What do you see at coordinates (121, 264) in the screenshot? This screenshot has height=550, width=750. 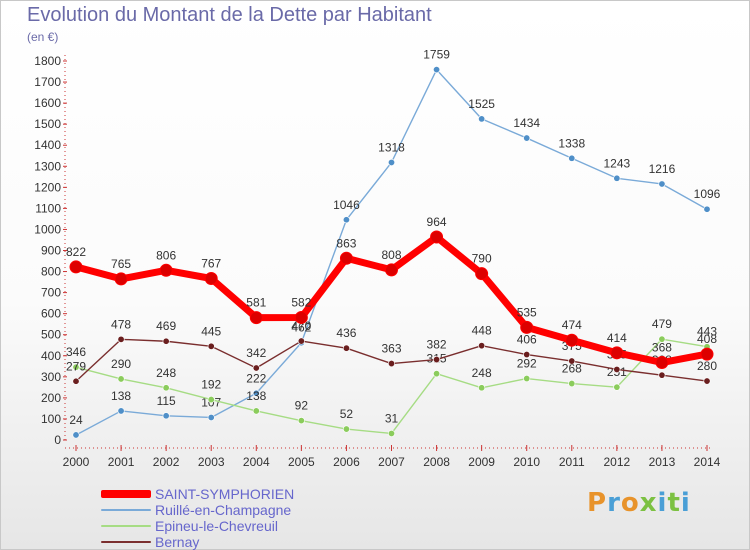 I see `data-label: 765` at bounding box center [121, 264].